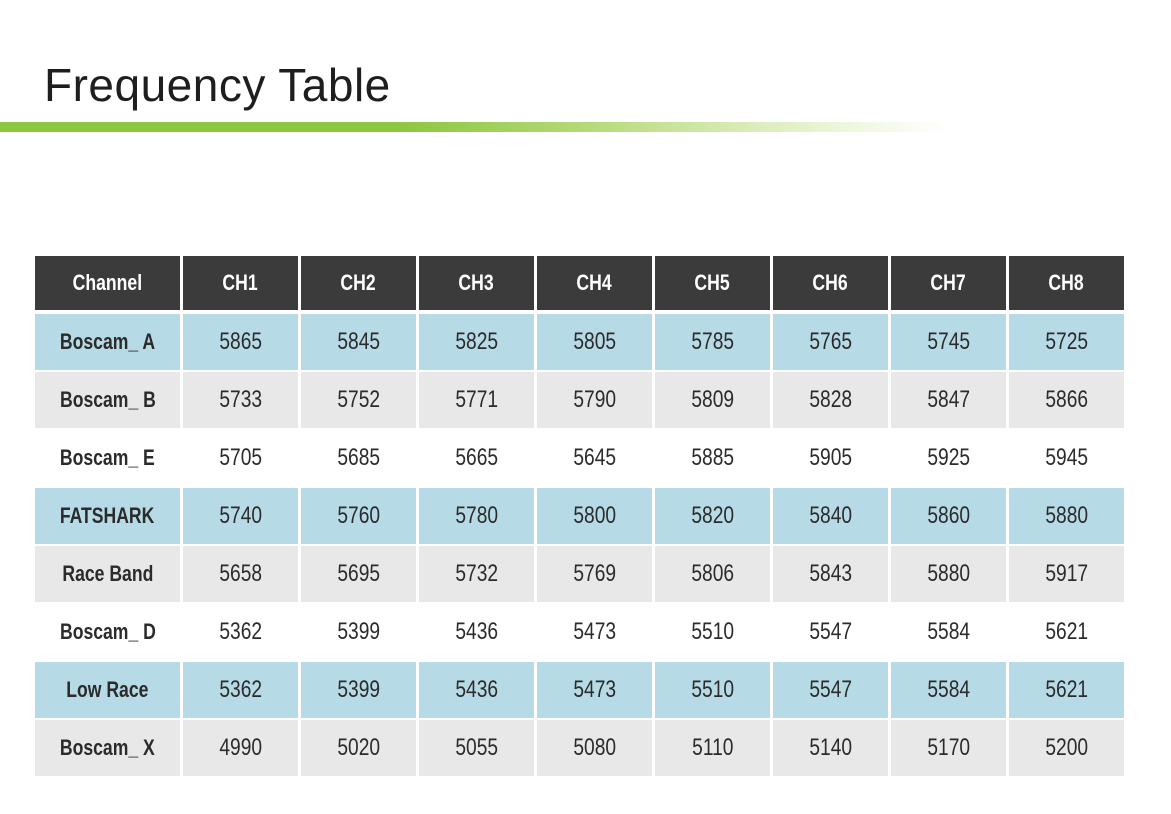 This screenshot has height=814, width=1171. What do you see at coordinates (240, 515) in the screenshot?
I see `cell-fatshark-ch1-text: 5740` at bounding box center [240, 515].